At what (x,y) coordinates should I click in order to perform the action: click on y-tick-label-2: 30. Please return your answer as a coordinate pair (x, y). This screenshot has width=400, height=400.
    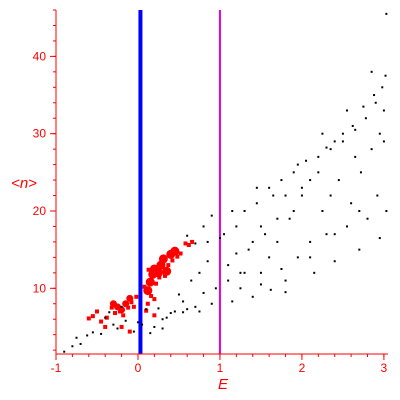
    Looking at the image, I should click on (40, 134).